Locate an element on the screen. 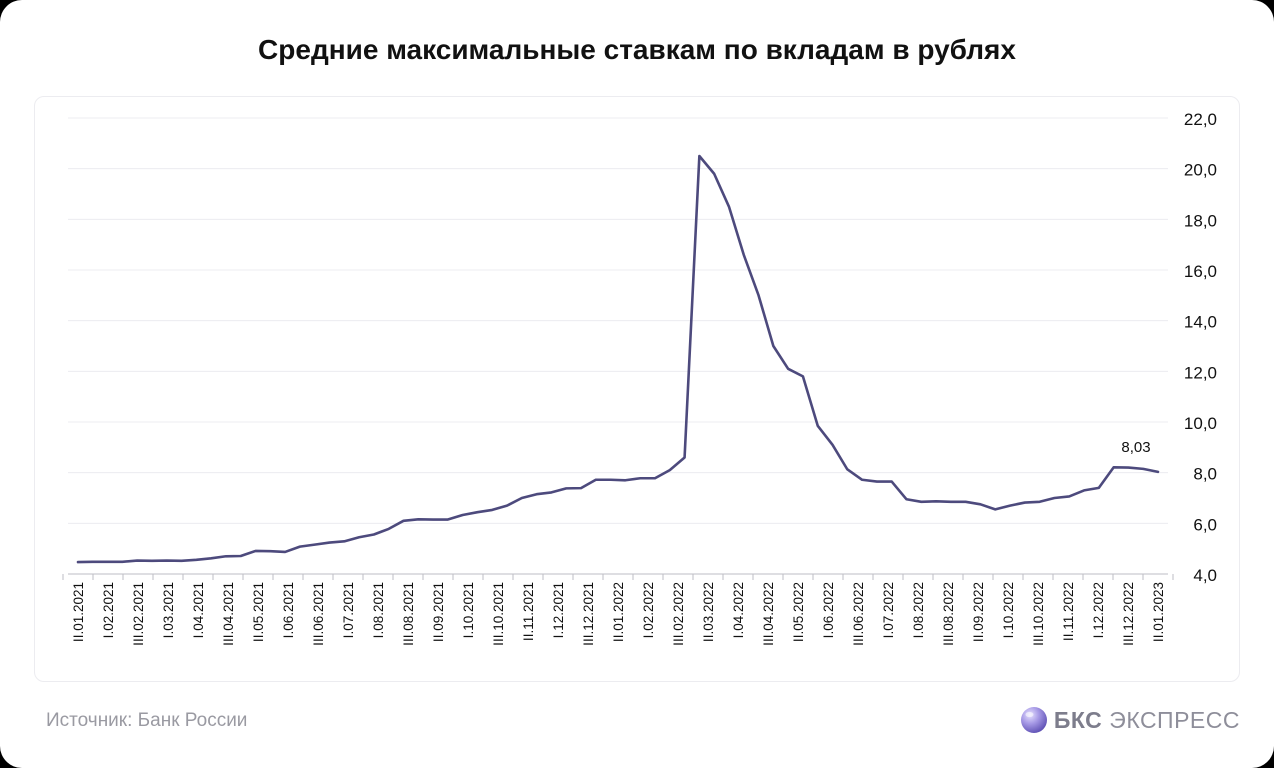 This screenshot has width=1274, height=768. brand-name: БКС ЭКСПРЕСС is located at coordinates (1147, 720).